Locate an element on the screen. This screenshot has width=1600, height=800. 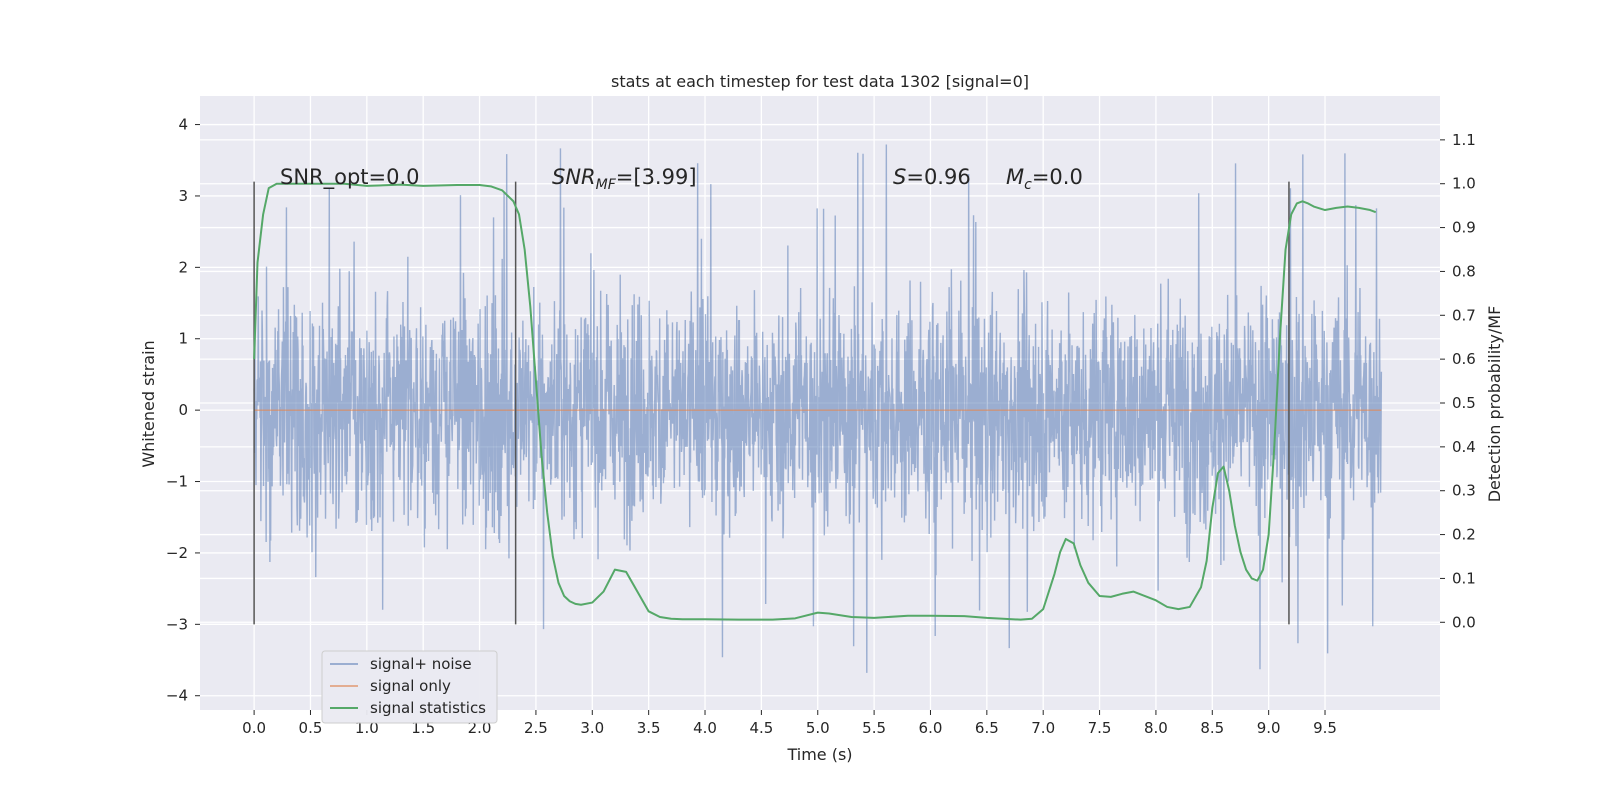
annotation-snr-mf-value: =[3.99] is located at coordinates (656, 177).